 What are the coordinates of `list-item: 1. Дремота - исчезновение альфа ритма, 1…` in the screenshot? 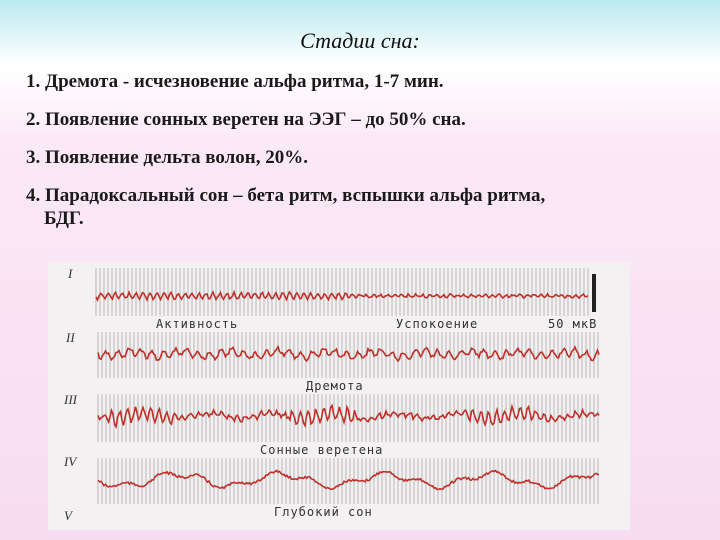 It's located at (361, 81).